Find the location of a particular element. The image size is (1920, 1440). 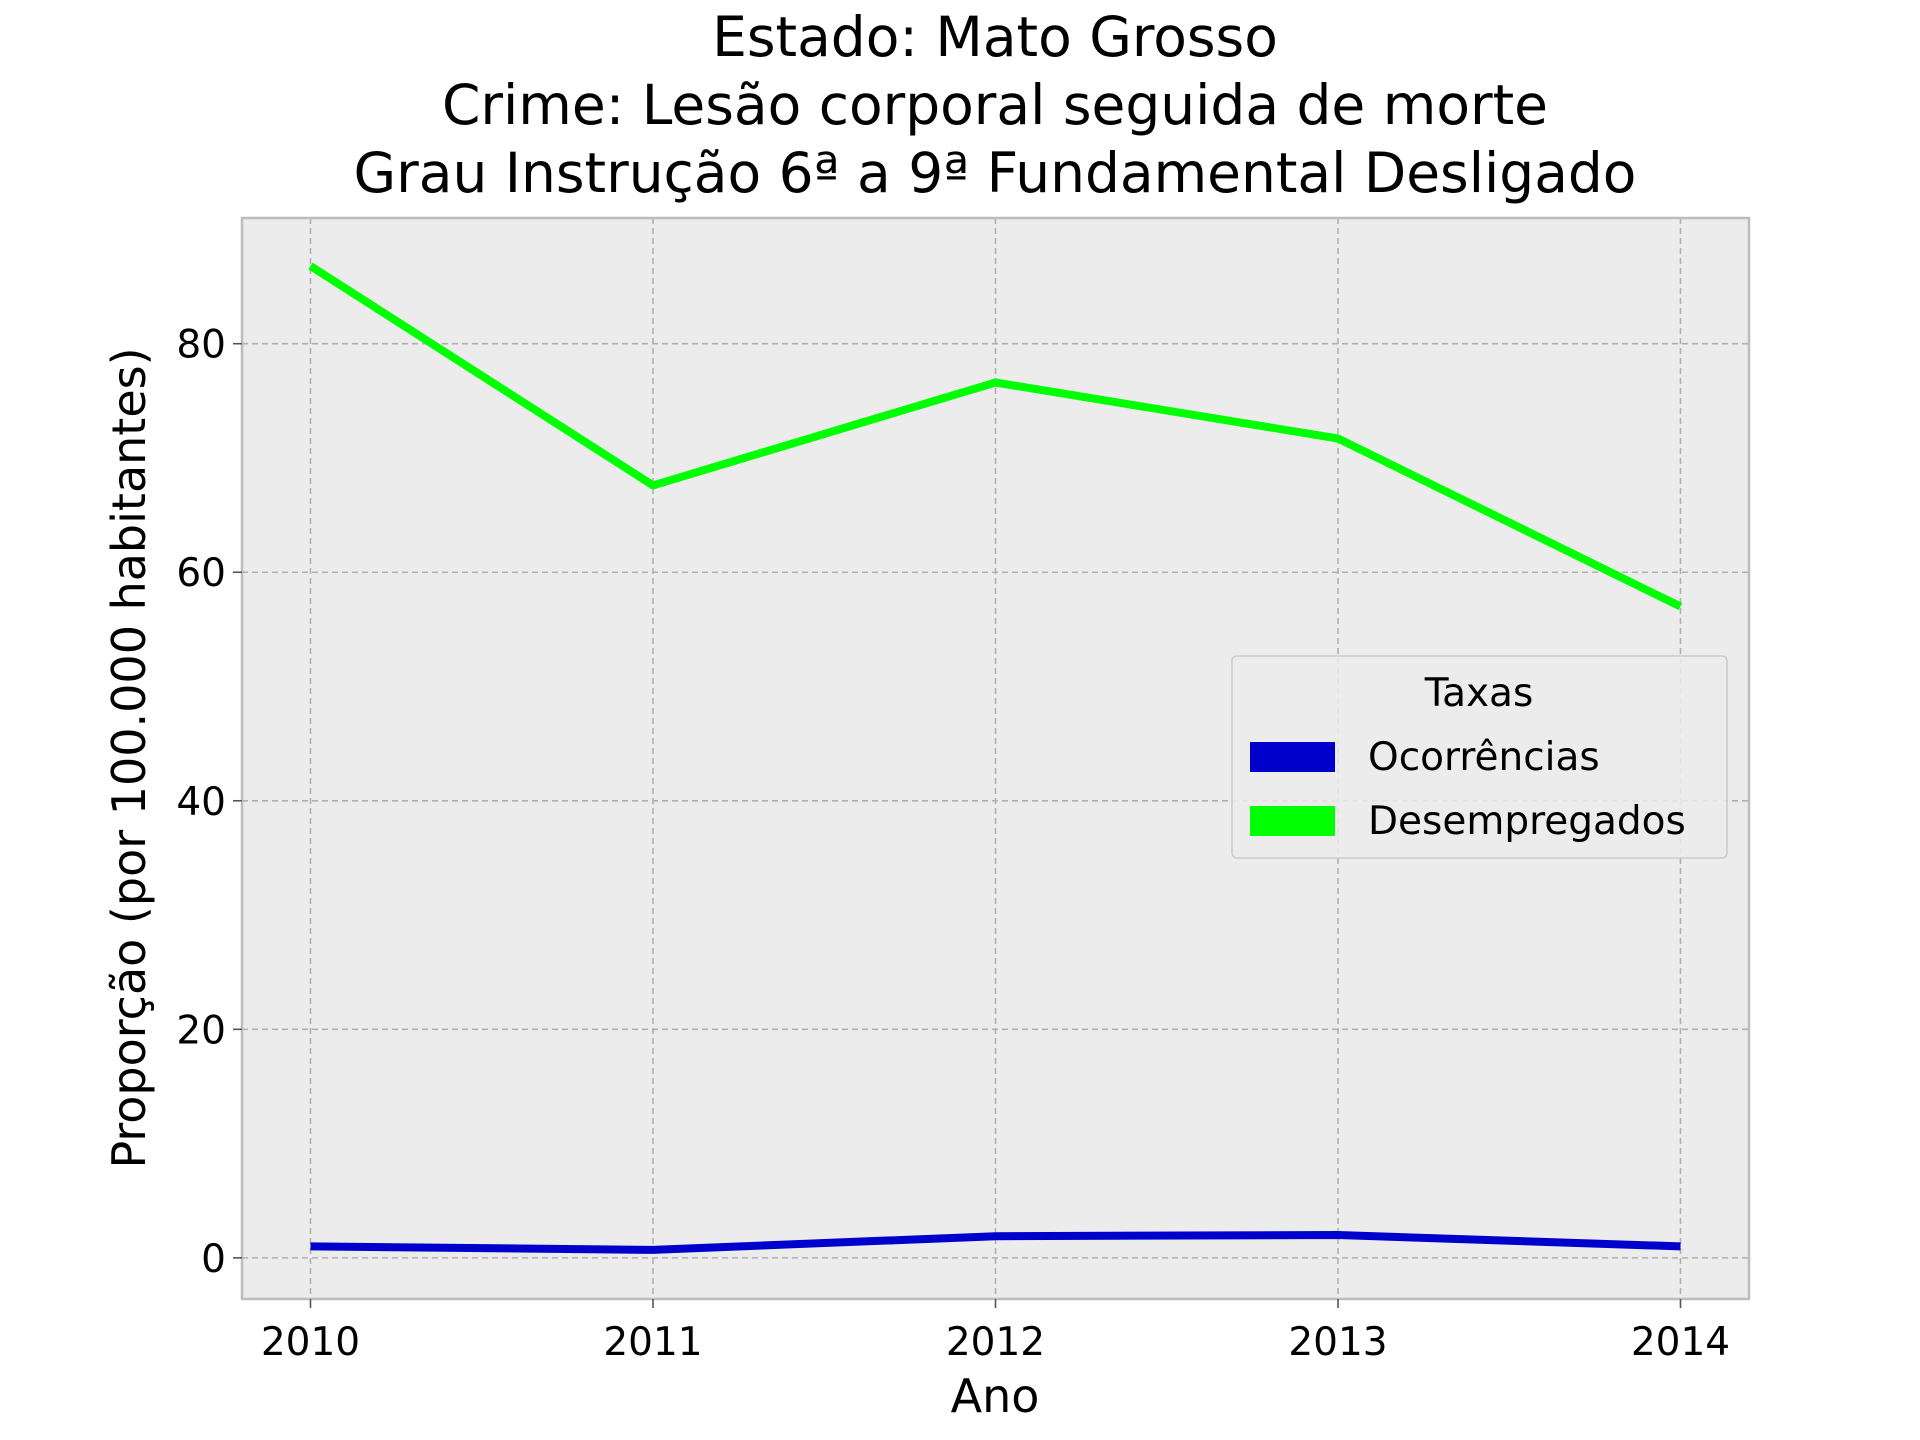

legend-box is located at coordinates (1479, 757).